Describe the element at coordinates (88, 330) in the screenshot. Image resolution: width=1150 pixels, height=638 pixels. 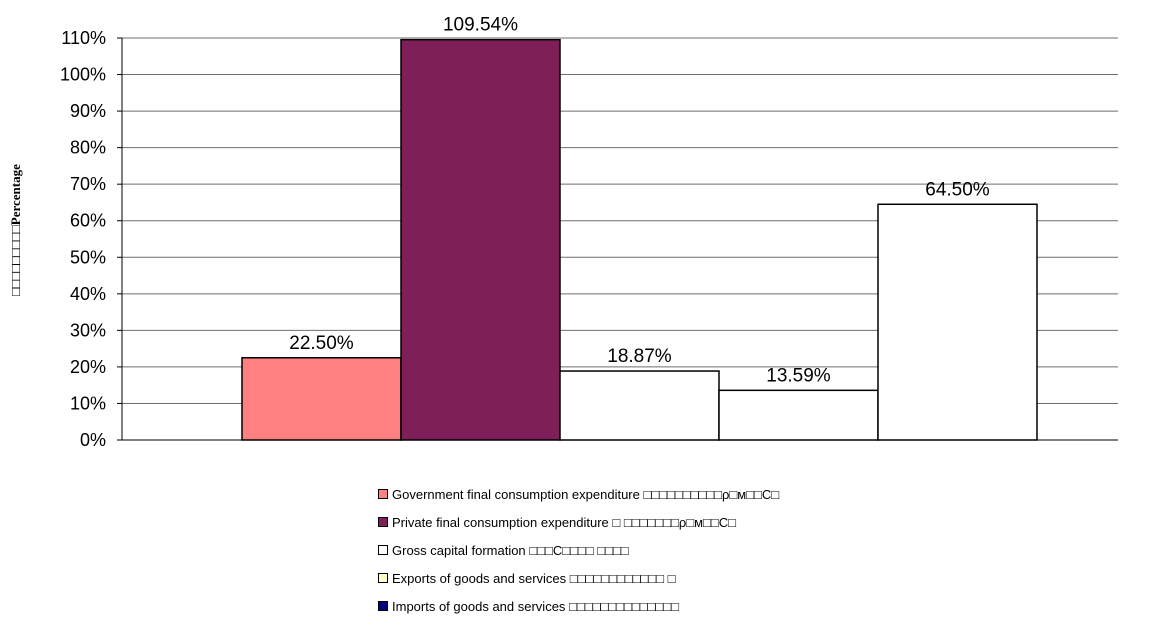
I see `y-tick-label: 30%` at that location.